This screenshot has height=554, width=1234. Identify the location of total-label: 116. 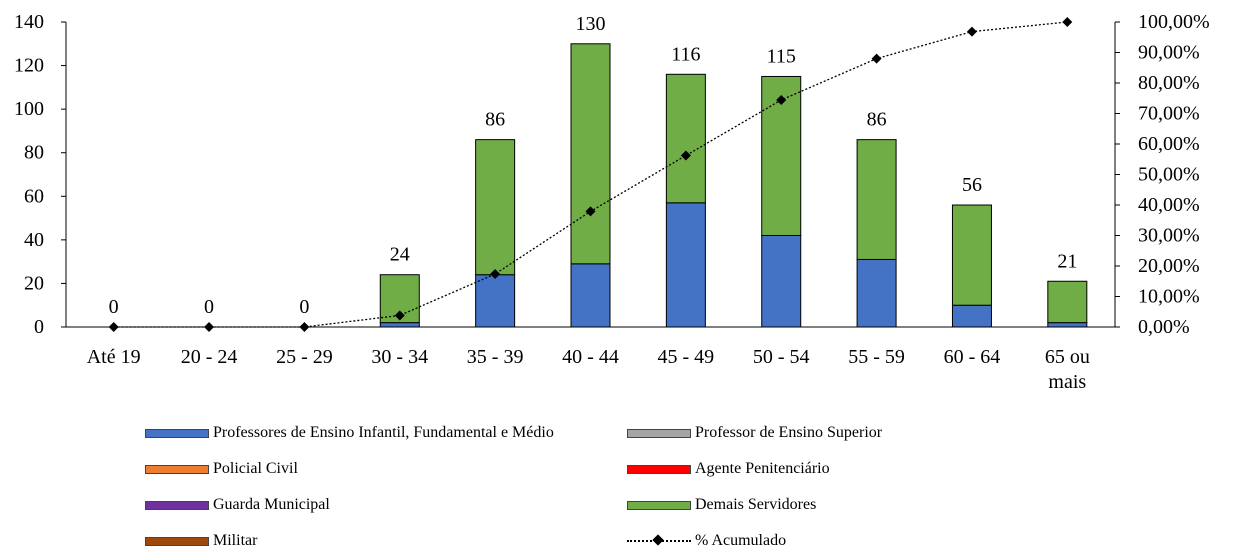
(685, 54).